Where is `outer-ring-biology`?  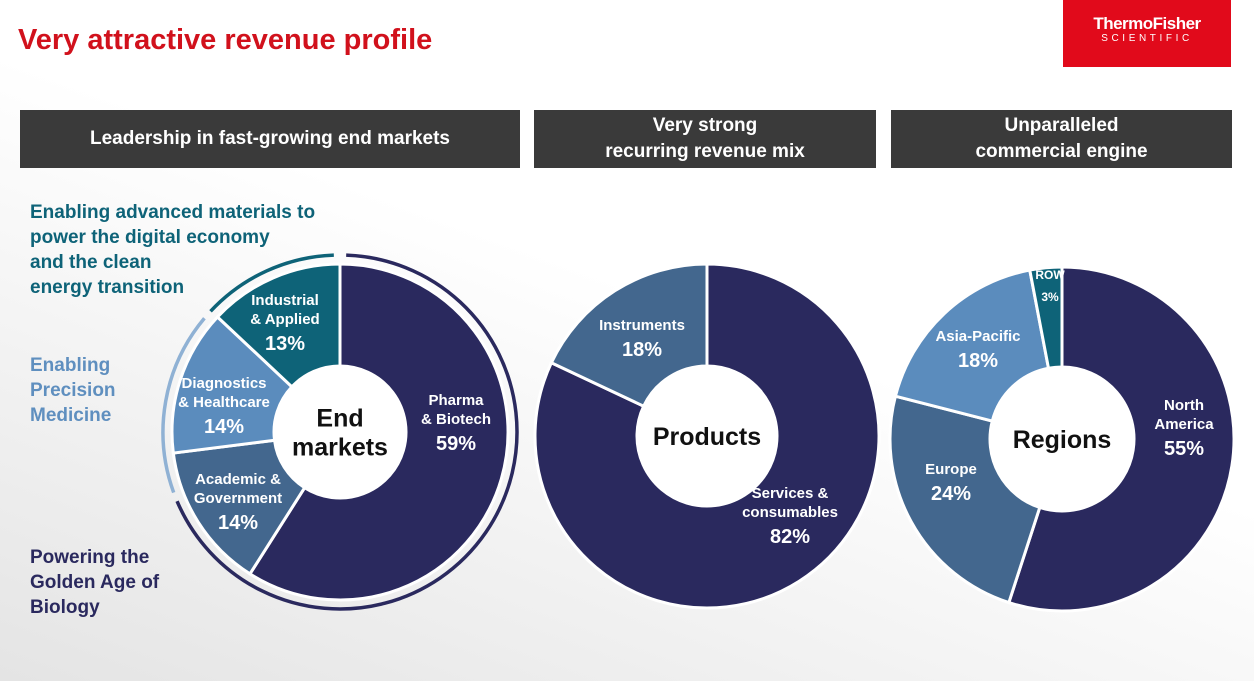
outer-ring-biology is located at coordinates (347, 432).